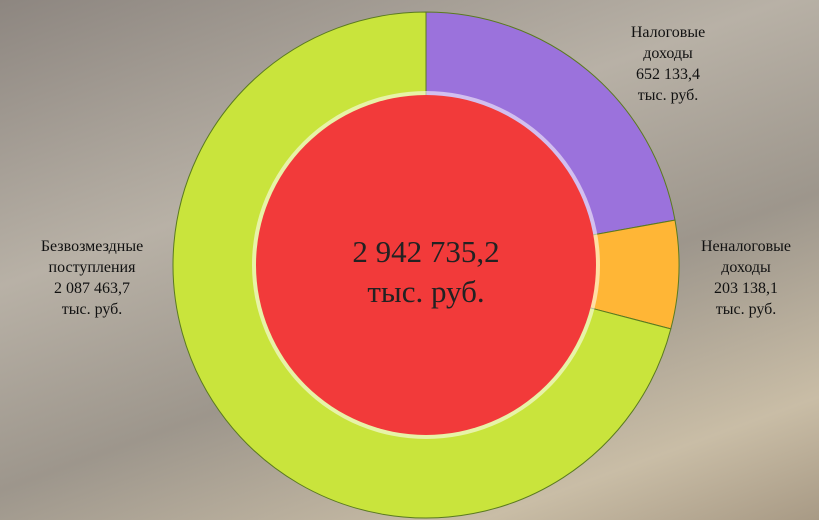 The height and width of the screenshot is (520, 819). Describe the element at coordinates (668, 64) in the screenshot. I see `slice-label: Налоговые доходы 652 133,4 тыс. руб.` at that location.